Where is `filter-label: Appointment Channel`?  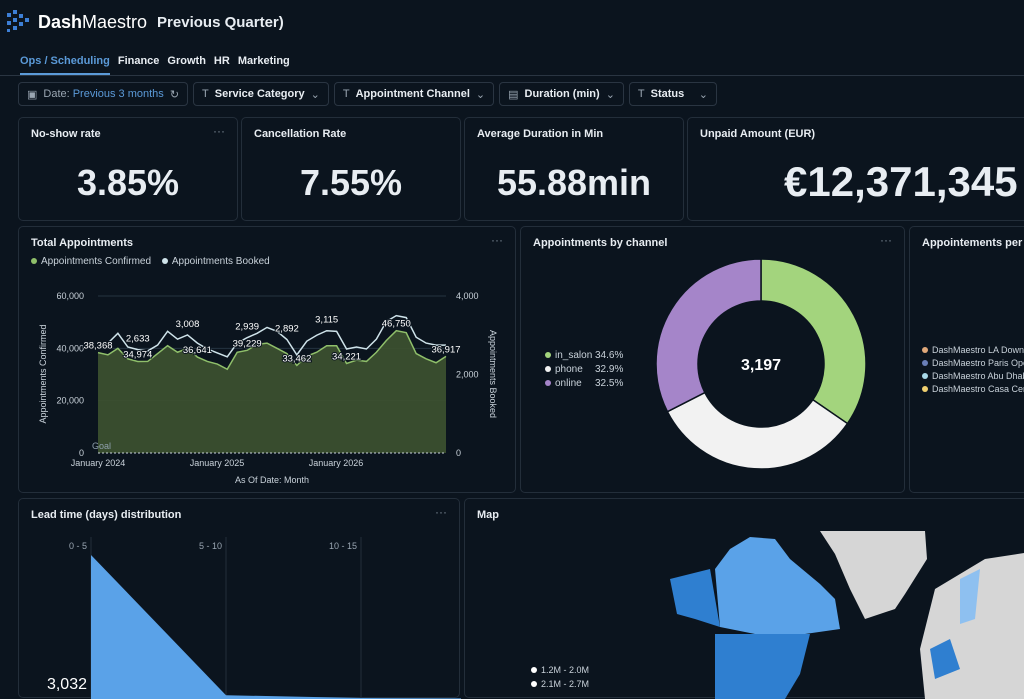 filter-label: Appointment Channel is located at coordinates (412, 94).